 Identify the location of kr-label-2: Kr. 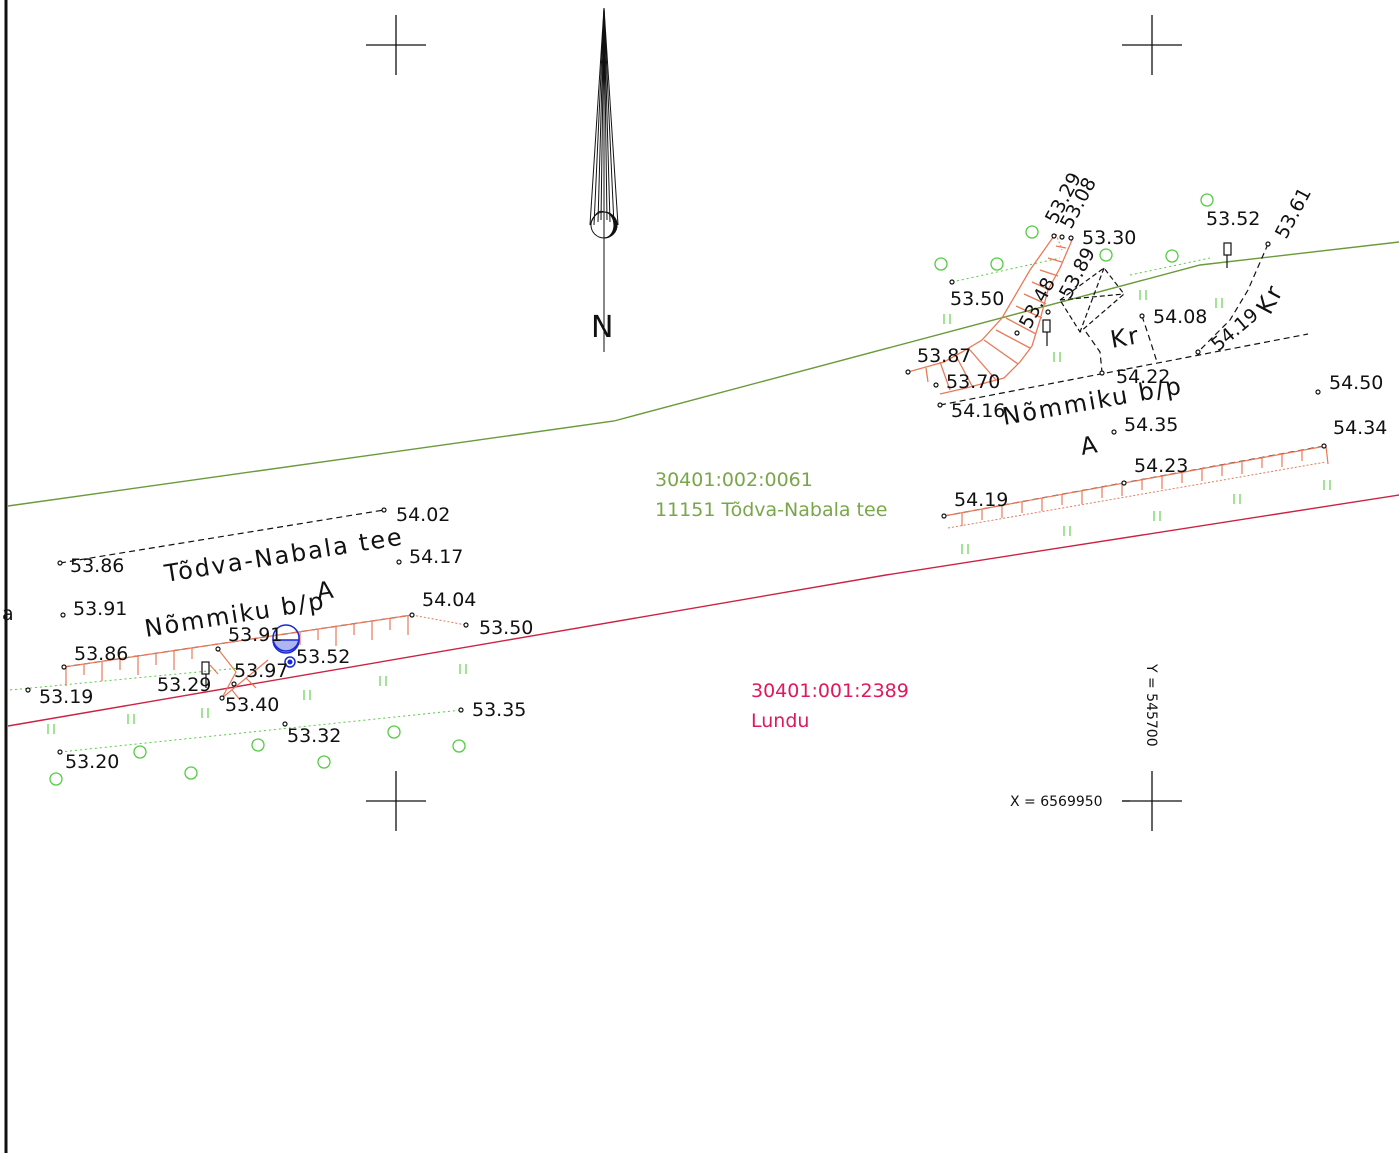
(1270, 299).